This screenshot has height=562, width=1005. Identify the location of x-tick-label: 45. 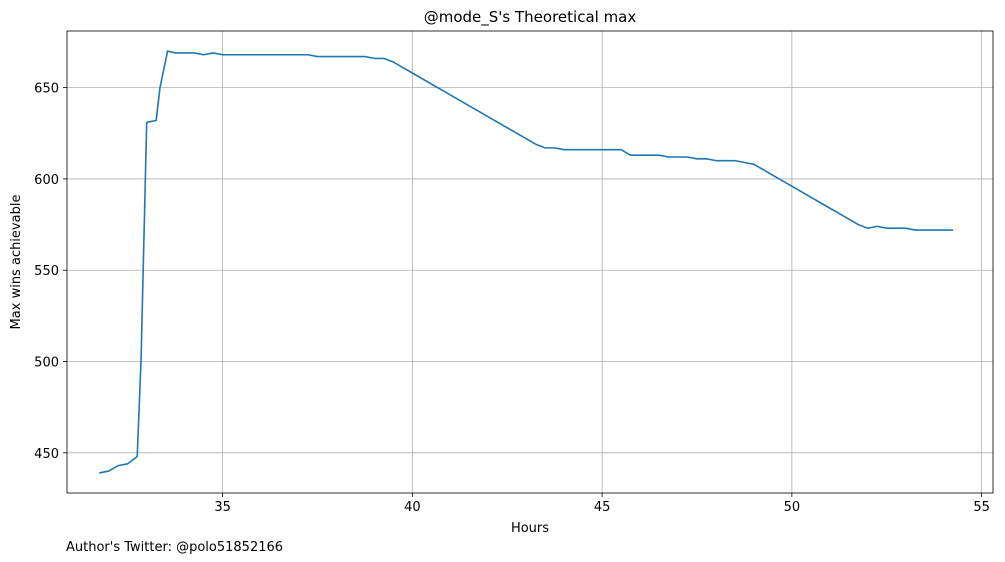
(602, 507).